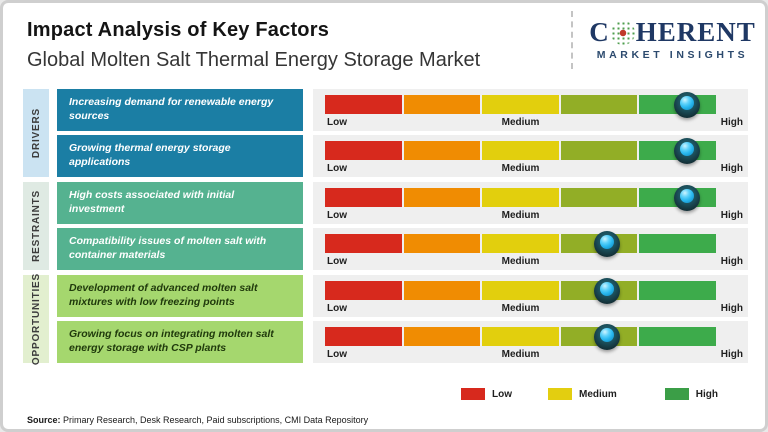  I want to click on legend: Low Medium High, so click(589, 394).